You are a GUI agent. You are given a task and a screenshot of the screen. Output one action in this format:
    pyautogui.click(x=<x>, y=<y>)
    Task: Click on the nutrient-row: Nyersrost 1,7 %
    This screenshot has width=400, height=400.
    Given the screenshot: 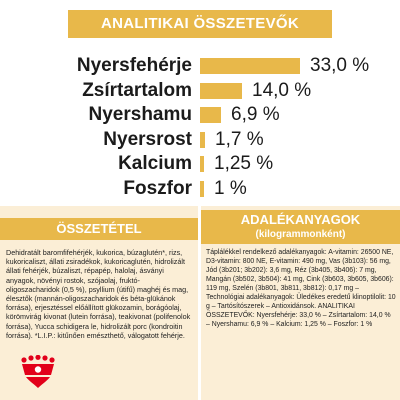 What is the action you would take?
    pyautogui.click(x=200, y=140)
    